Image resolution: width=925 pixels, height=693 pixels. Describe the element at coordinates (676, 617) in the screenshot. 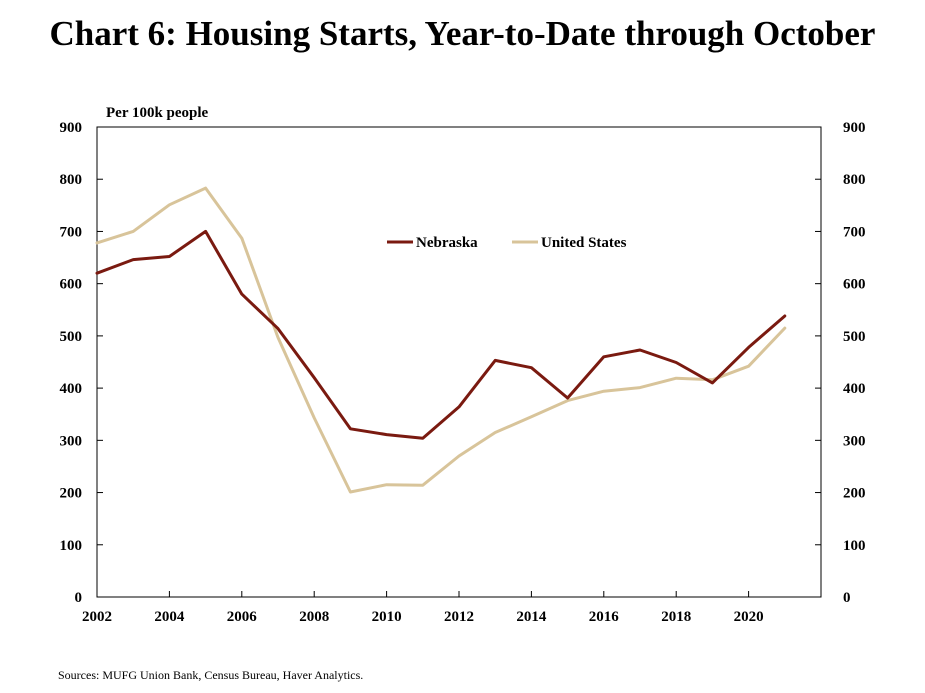

I see `x-tick-label: 2018` at that location.